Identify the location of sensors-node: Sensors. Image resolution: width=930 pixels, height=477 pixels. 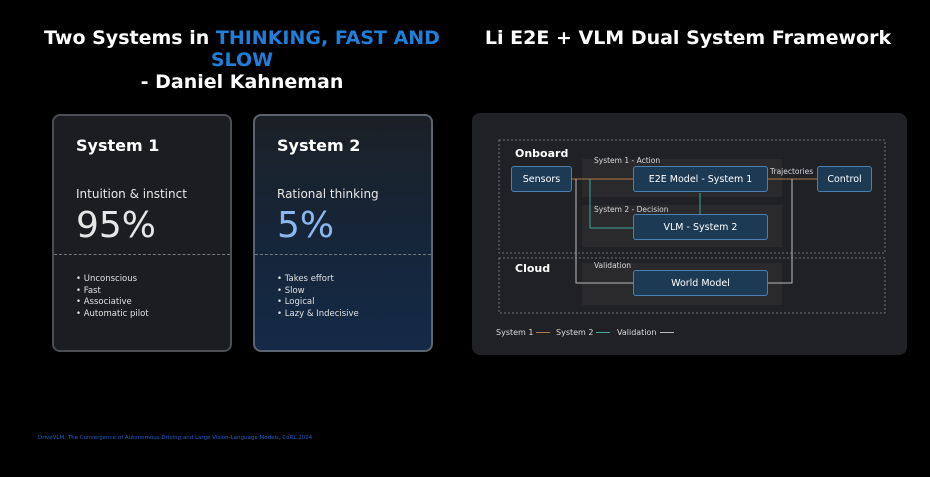
(541, 179).